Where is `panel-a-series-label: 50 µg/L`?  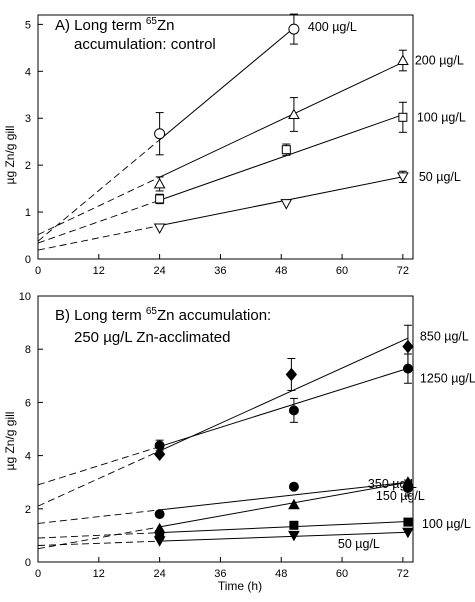 panel-a-series-label: 50 µg/L is located at coordinates (440, 177).